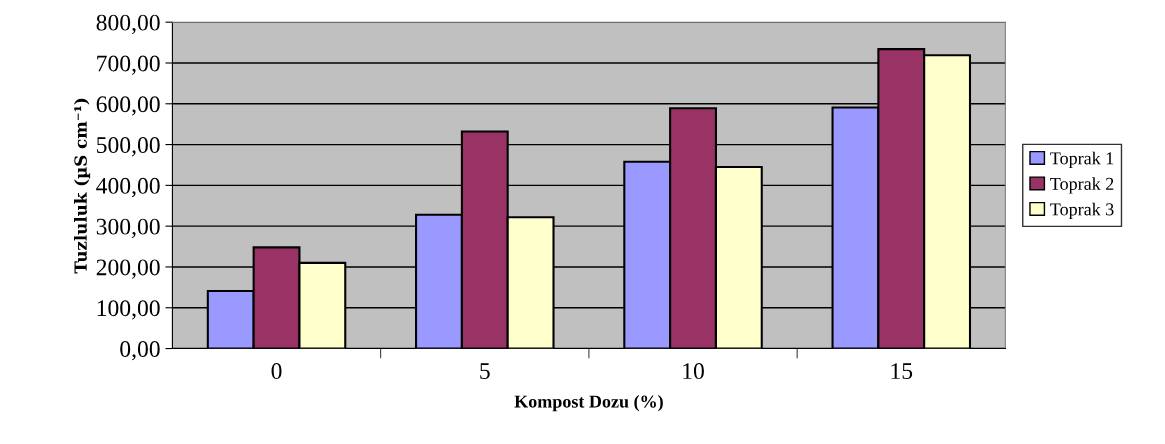 This screenshot has width=1165, height=444. Describe the element at coordinates (82, 186) in the screenshot. I see `y-axis-title: Tuzluluk (µS cm⁻¹)` at that location.